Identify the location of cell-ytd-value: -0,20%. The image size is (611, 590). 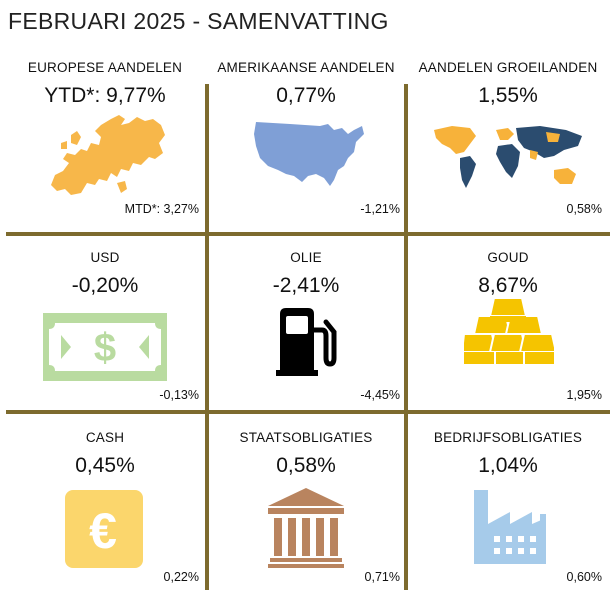
(105, 285).